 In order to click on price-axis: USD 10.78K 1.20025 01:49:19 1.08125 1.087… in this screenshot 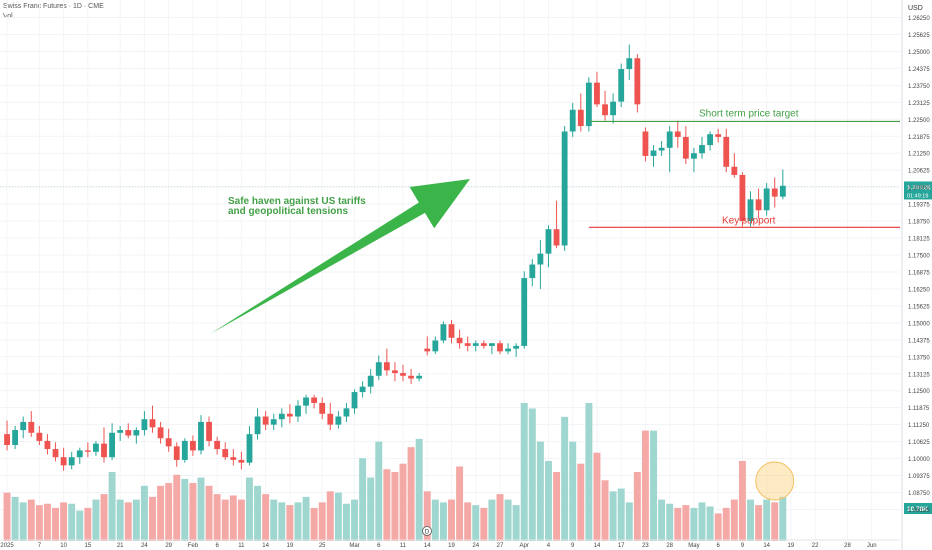, I will do `click(916, 275)`.